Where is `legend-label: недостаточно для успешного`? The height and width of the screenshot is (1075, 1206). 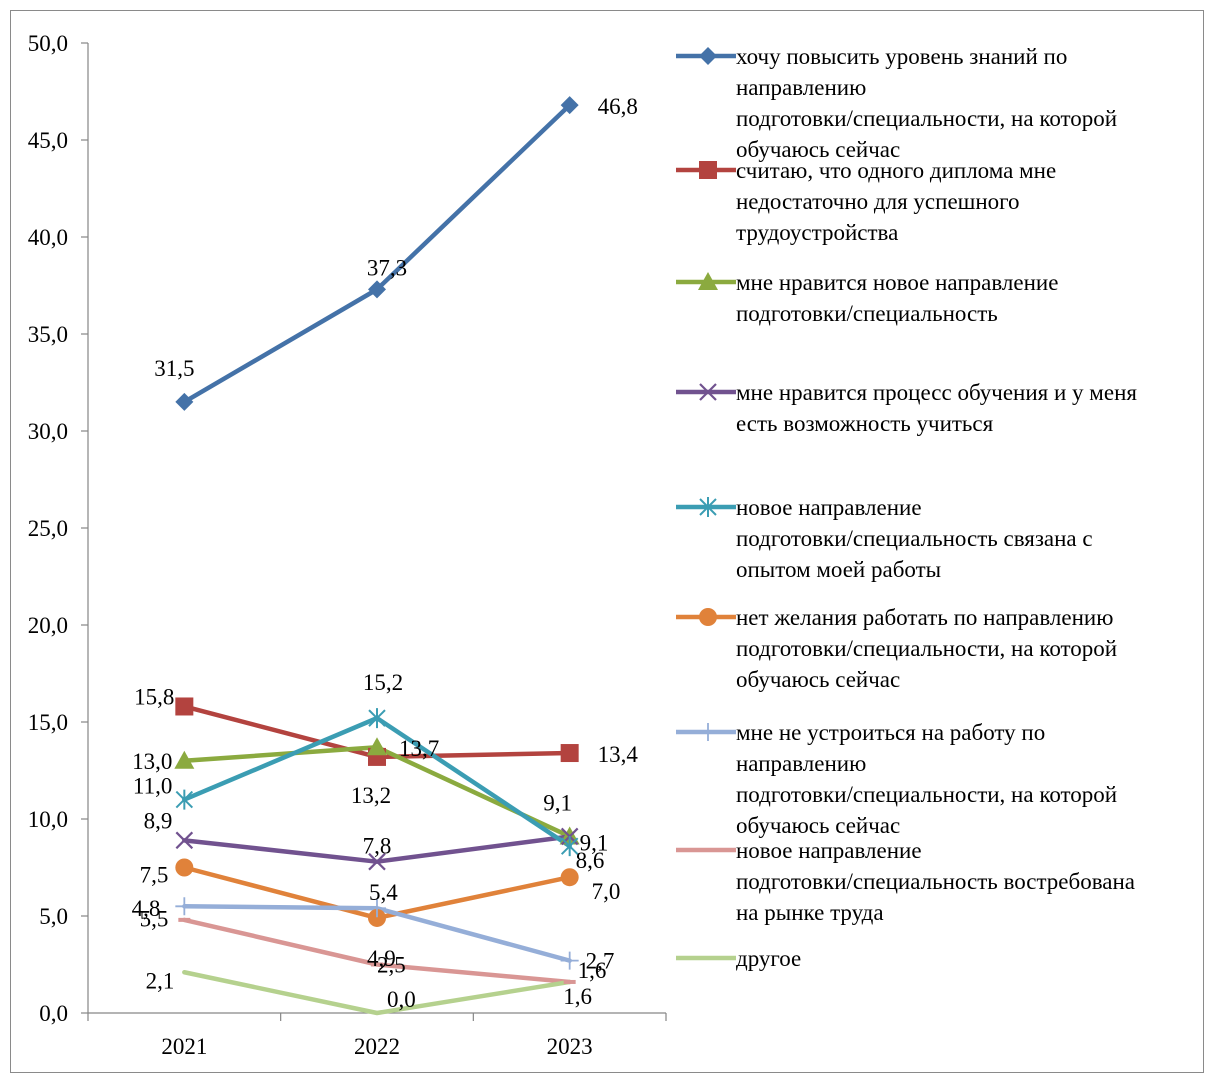
legend-label: недостаточно для успешного is located at coordinates (878, 201).